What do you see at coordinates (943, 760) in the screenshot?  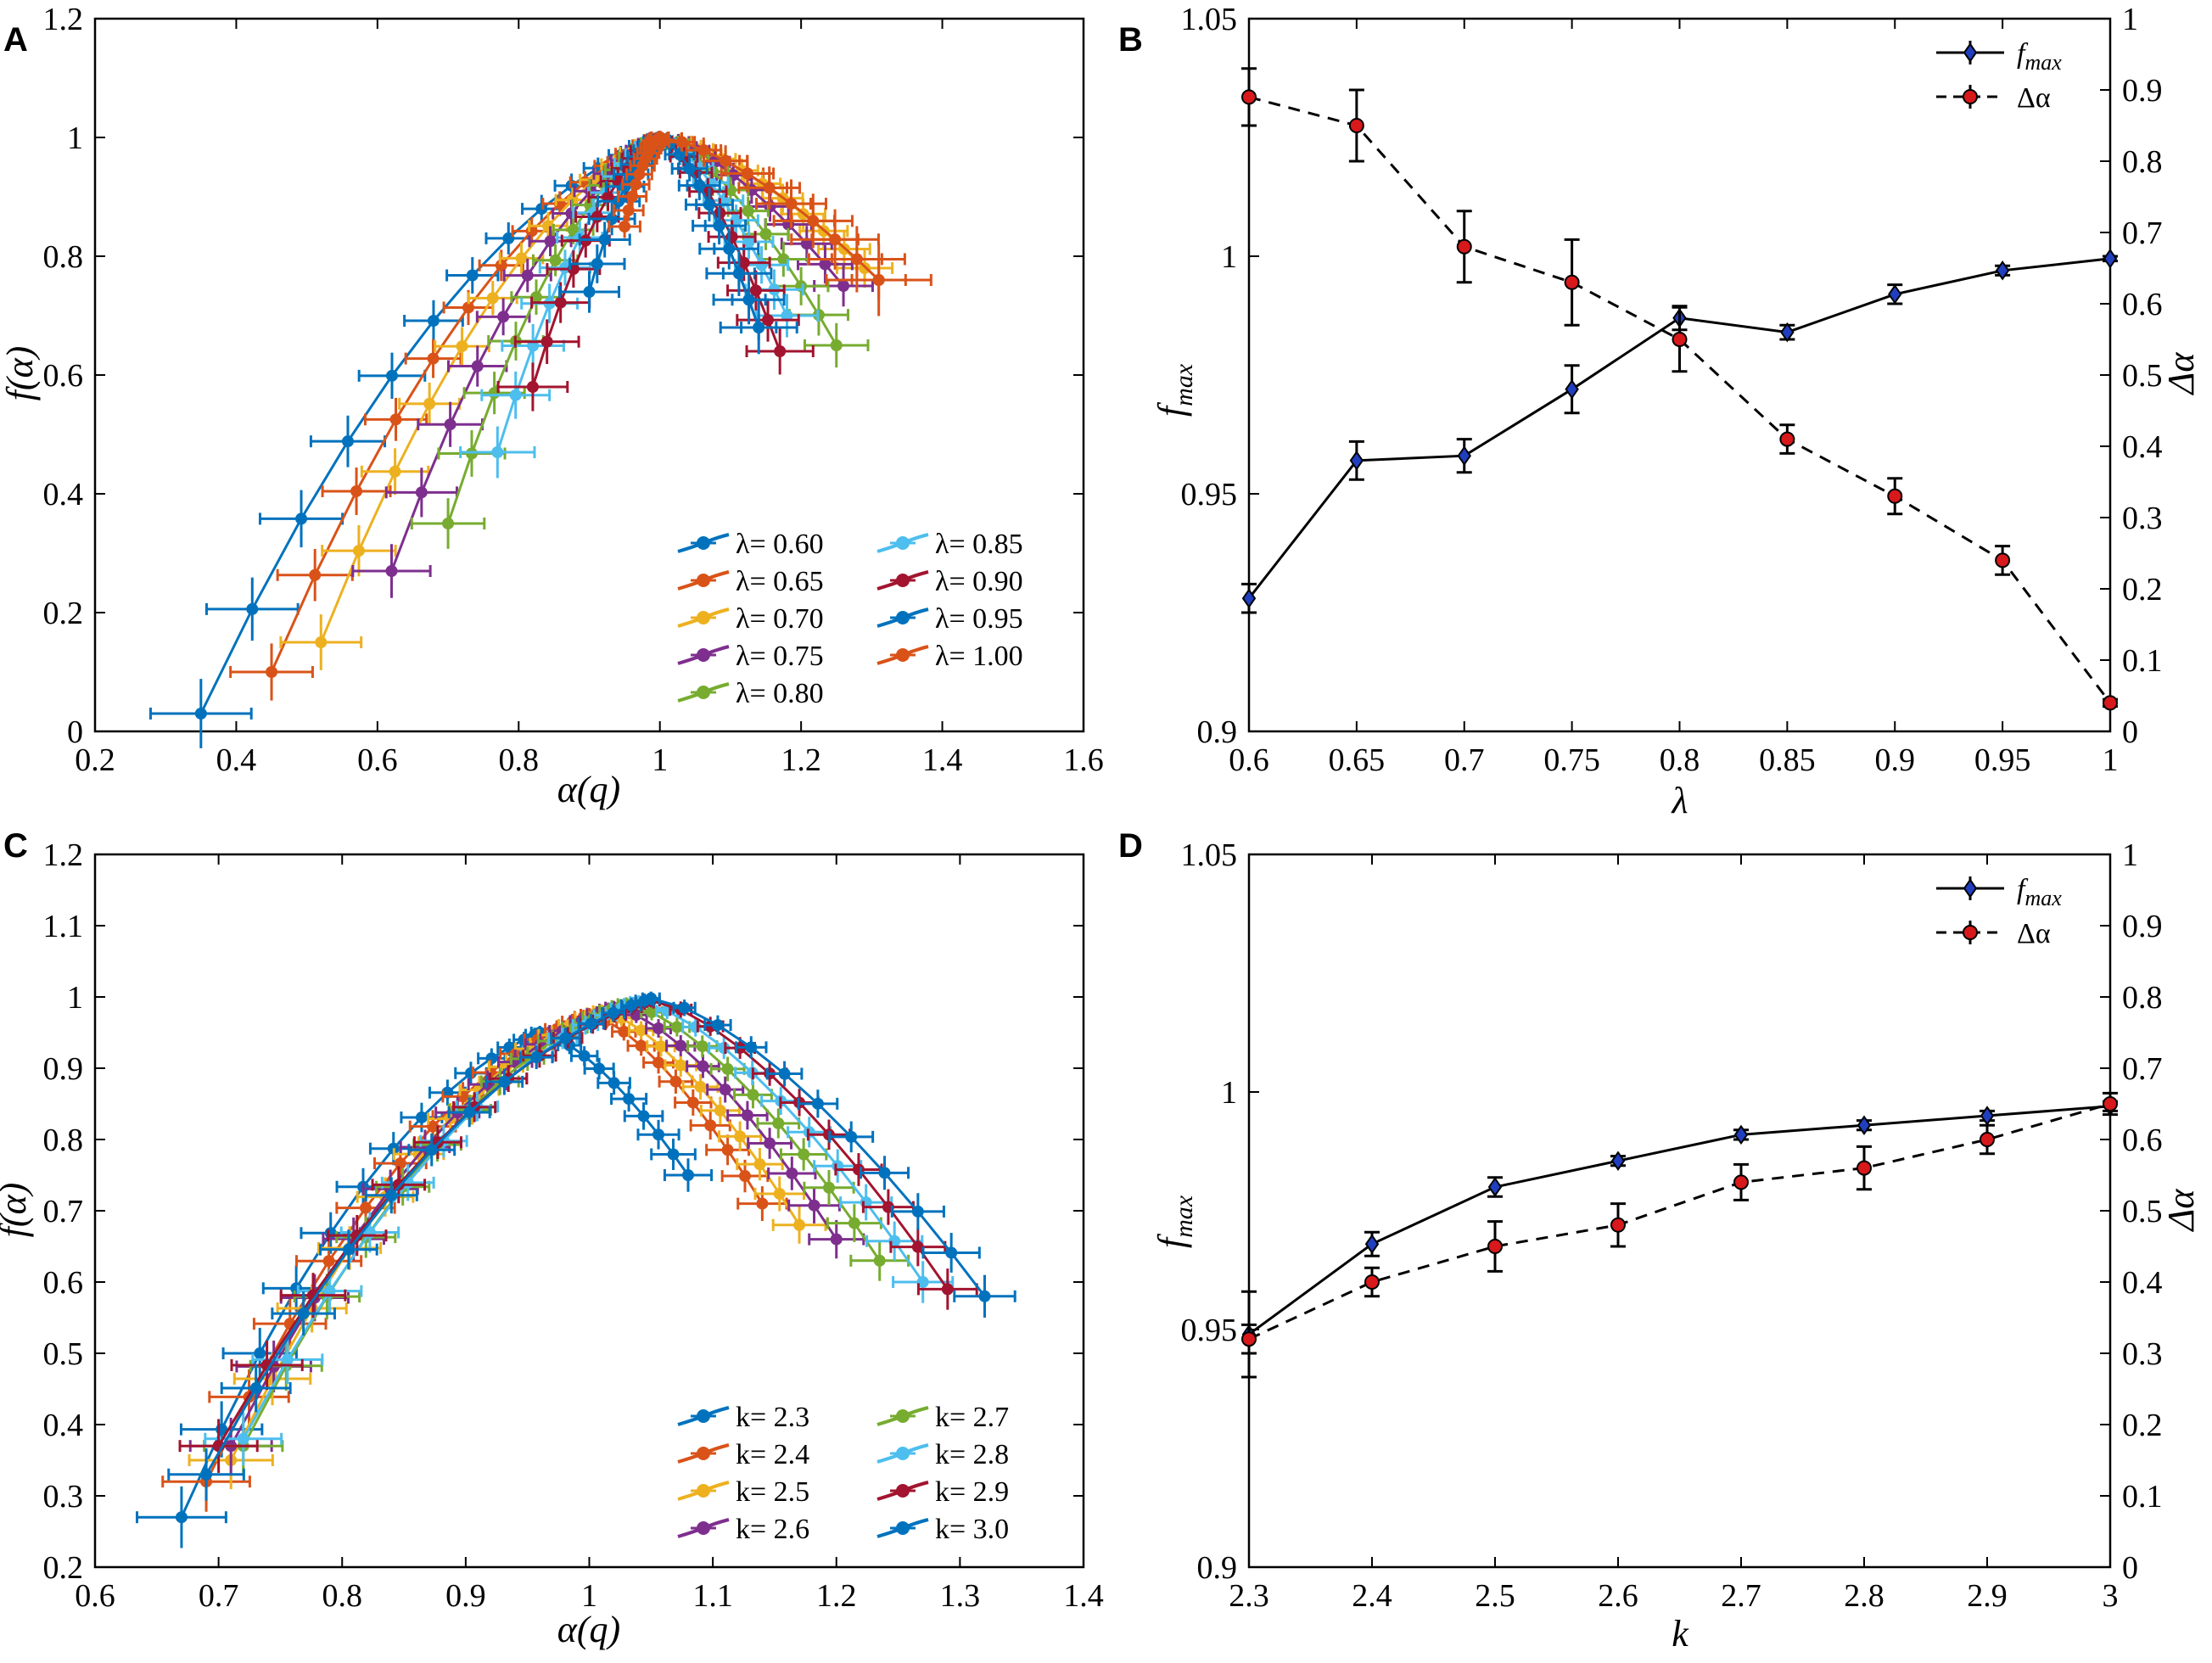 I see `x-tick-label: 1.4` at bounding box center [943, 760].